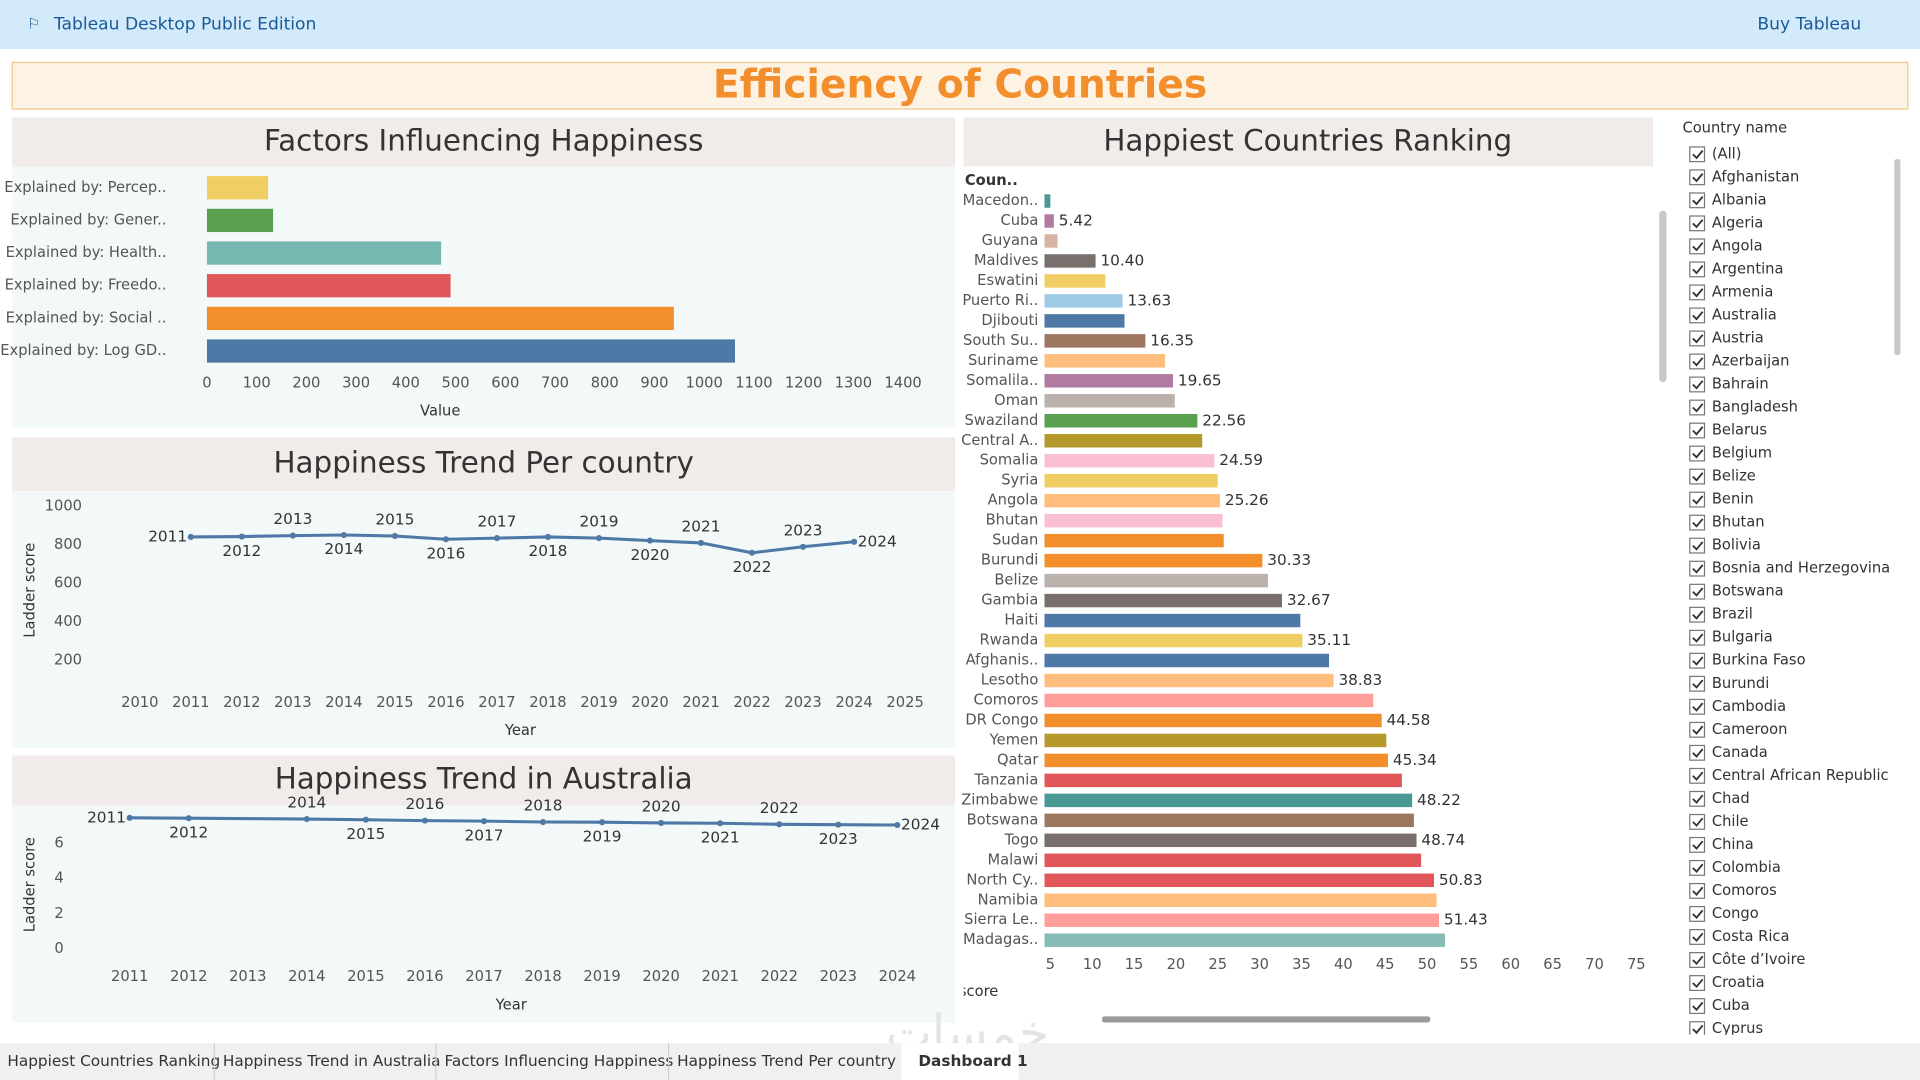 This screenshot has height=1080, width=1920. What do you see at coordinates (1739, 430) in the screenshot?
I see `filter-item: Belarus` at bounding box center [1739, 430].